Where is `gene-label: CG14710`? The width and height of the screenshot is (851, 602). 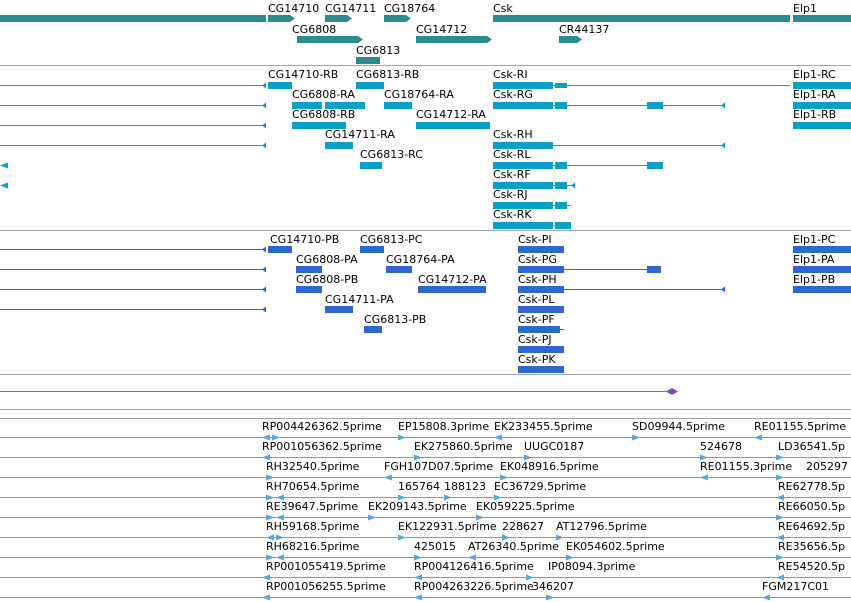 gene-label: CG14710 is located at coordinates (293, 8).